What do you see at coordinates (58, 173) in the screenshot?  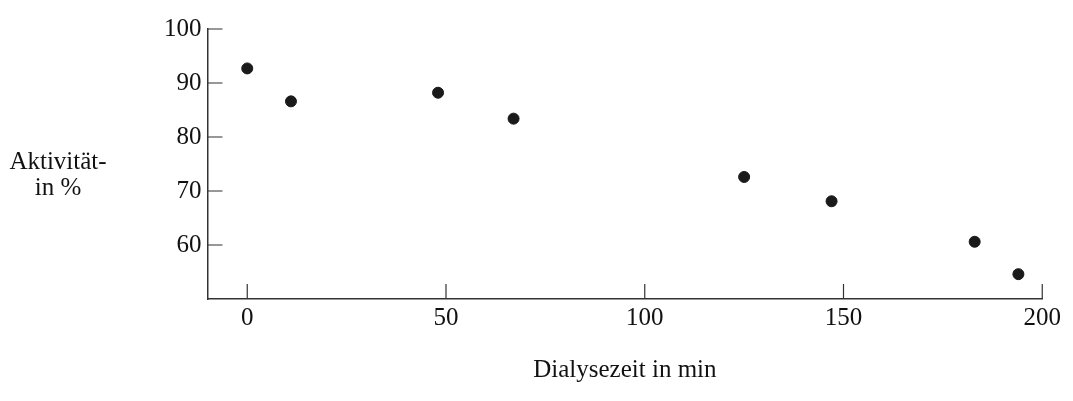 I see `y-axis-title: Aktivität- in %` at bounding box center [58, 173].